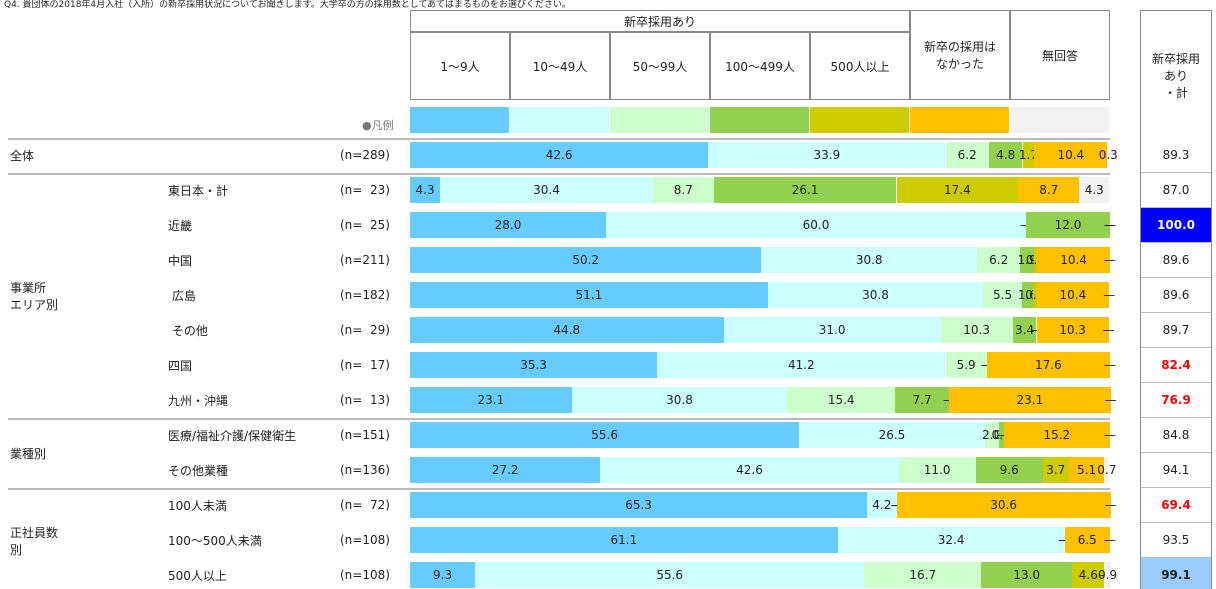 Image resolution: width=1216 pixels, height=589 pixels. What do you see at coordinates (882, 505) in the screenshot?
I see `data-label: 4.2` at bounding box center [882, 505].